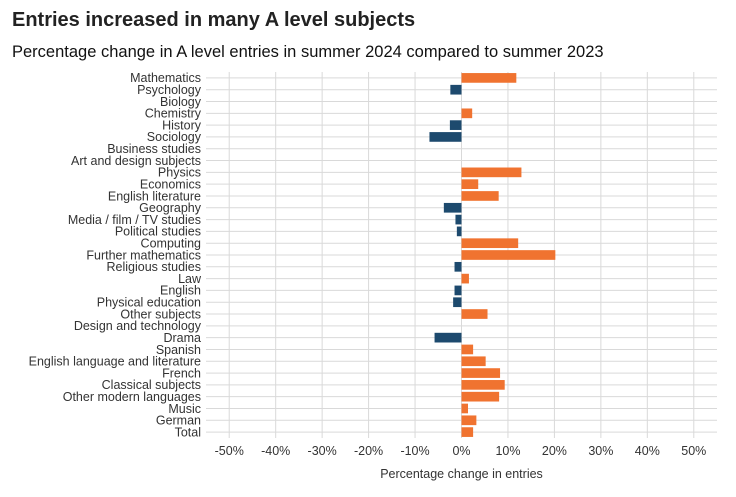 The width and height of the screenshot is (736, 497). I want to click on category-label: Design and technology, so click(138, 326).